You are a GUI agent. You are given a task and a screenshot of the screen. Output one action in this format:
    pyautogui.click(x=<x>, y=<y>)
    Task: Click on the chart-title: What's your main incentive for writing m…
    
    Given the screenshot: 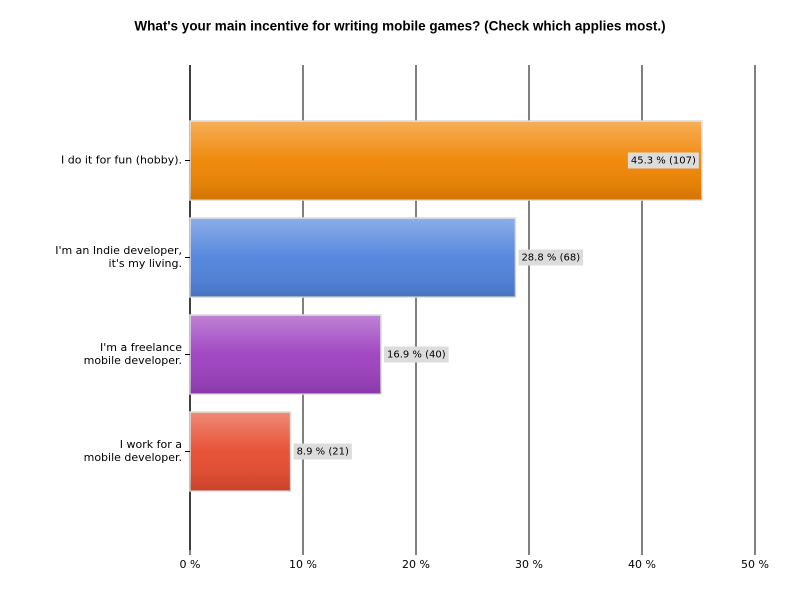 What is the action you would take?
    pyautogui.click(x=399, y=26)
    